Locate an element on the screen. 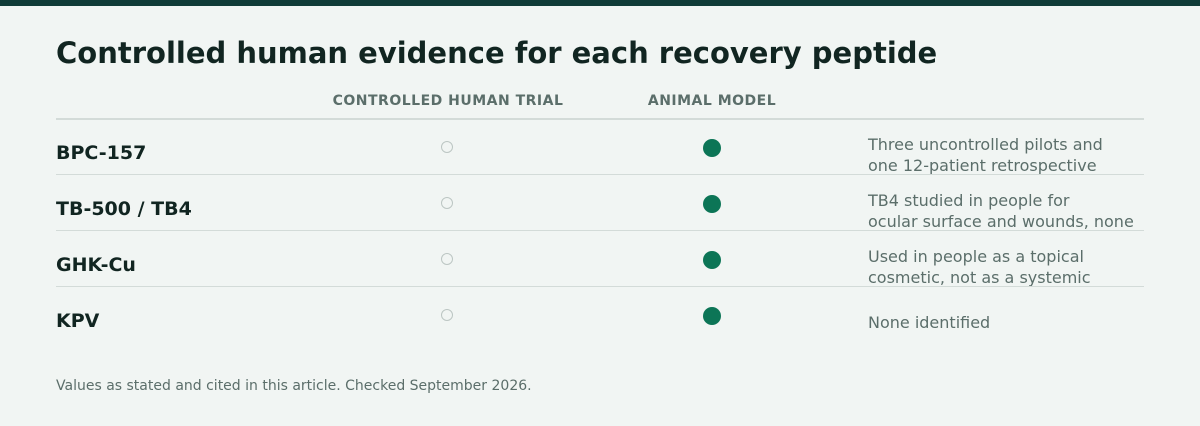 This screenshot has width=1200, height=426. evidence-note-line: Three uncontrolled pilots and is located at coordinates (985, 144).